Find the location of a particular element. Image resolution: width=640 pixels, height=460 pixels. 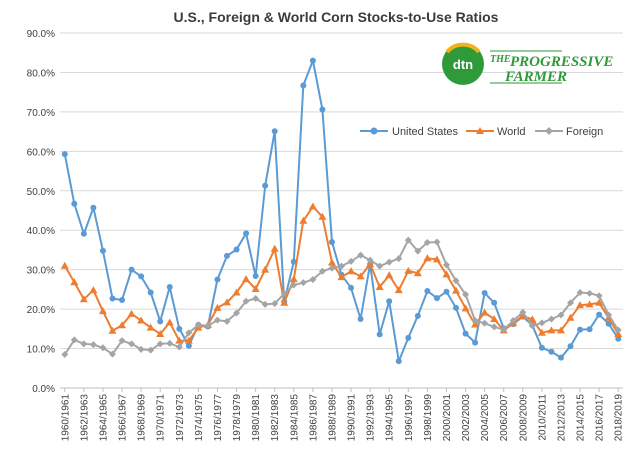

y-tick-label: 20.0% is located at coordinates (41, 310).